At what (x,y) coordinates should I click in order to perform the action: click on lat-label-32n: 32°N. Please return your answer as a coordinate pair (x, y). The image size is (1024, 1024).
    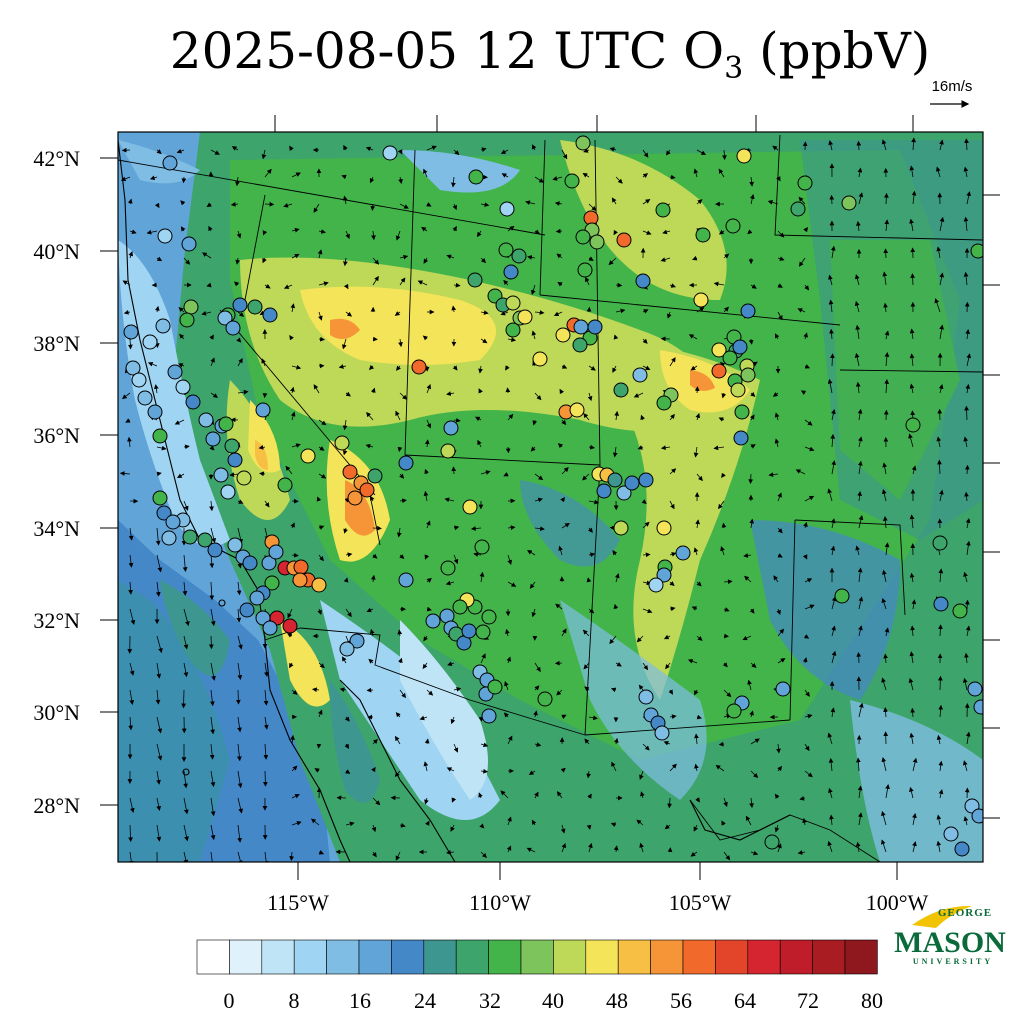
    Looking at the image, I should click on (56, 620).